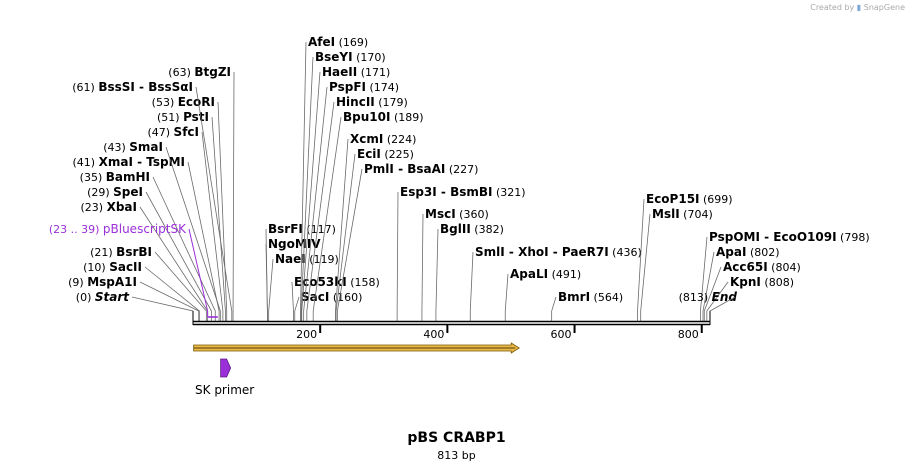  I want to click on primer-binding-site: (23 .. 39) pBluescriptSK, so click(133, 270).